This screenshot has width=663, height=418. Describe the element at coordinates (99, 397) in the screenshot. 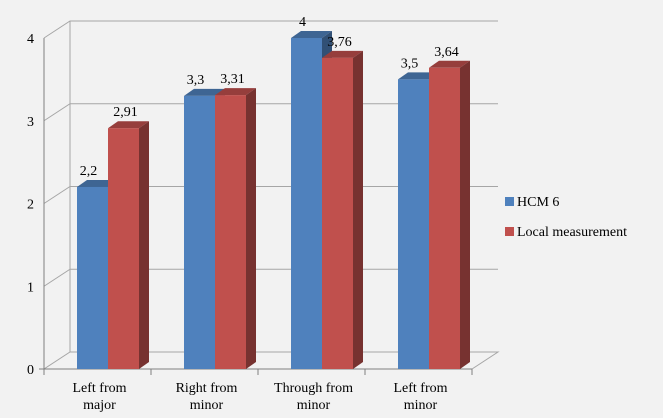

I see `x-tick-label: Left from major` at that location.